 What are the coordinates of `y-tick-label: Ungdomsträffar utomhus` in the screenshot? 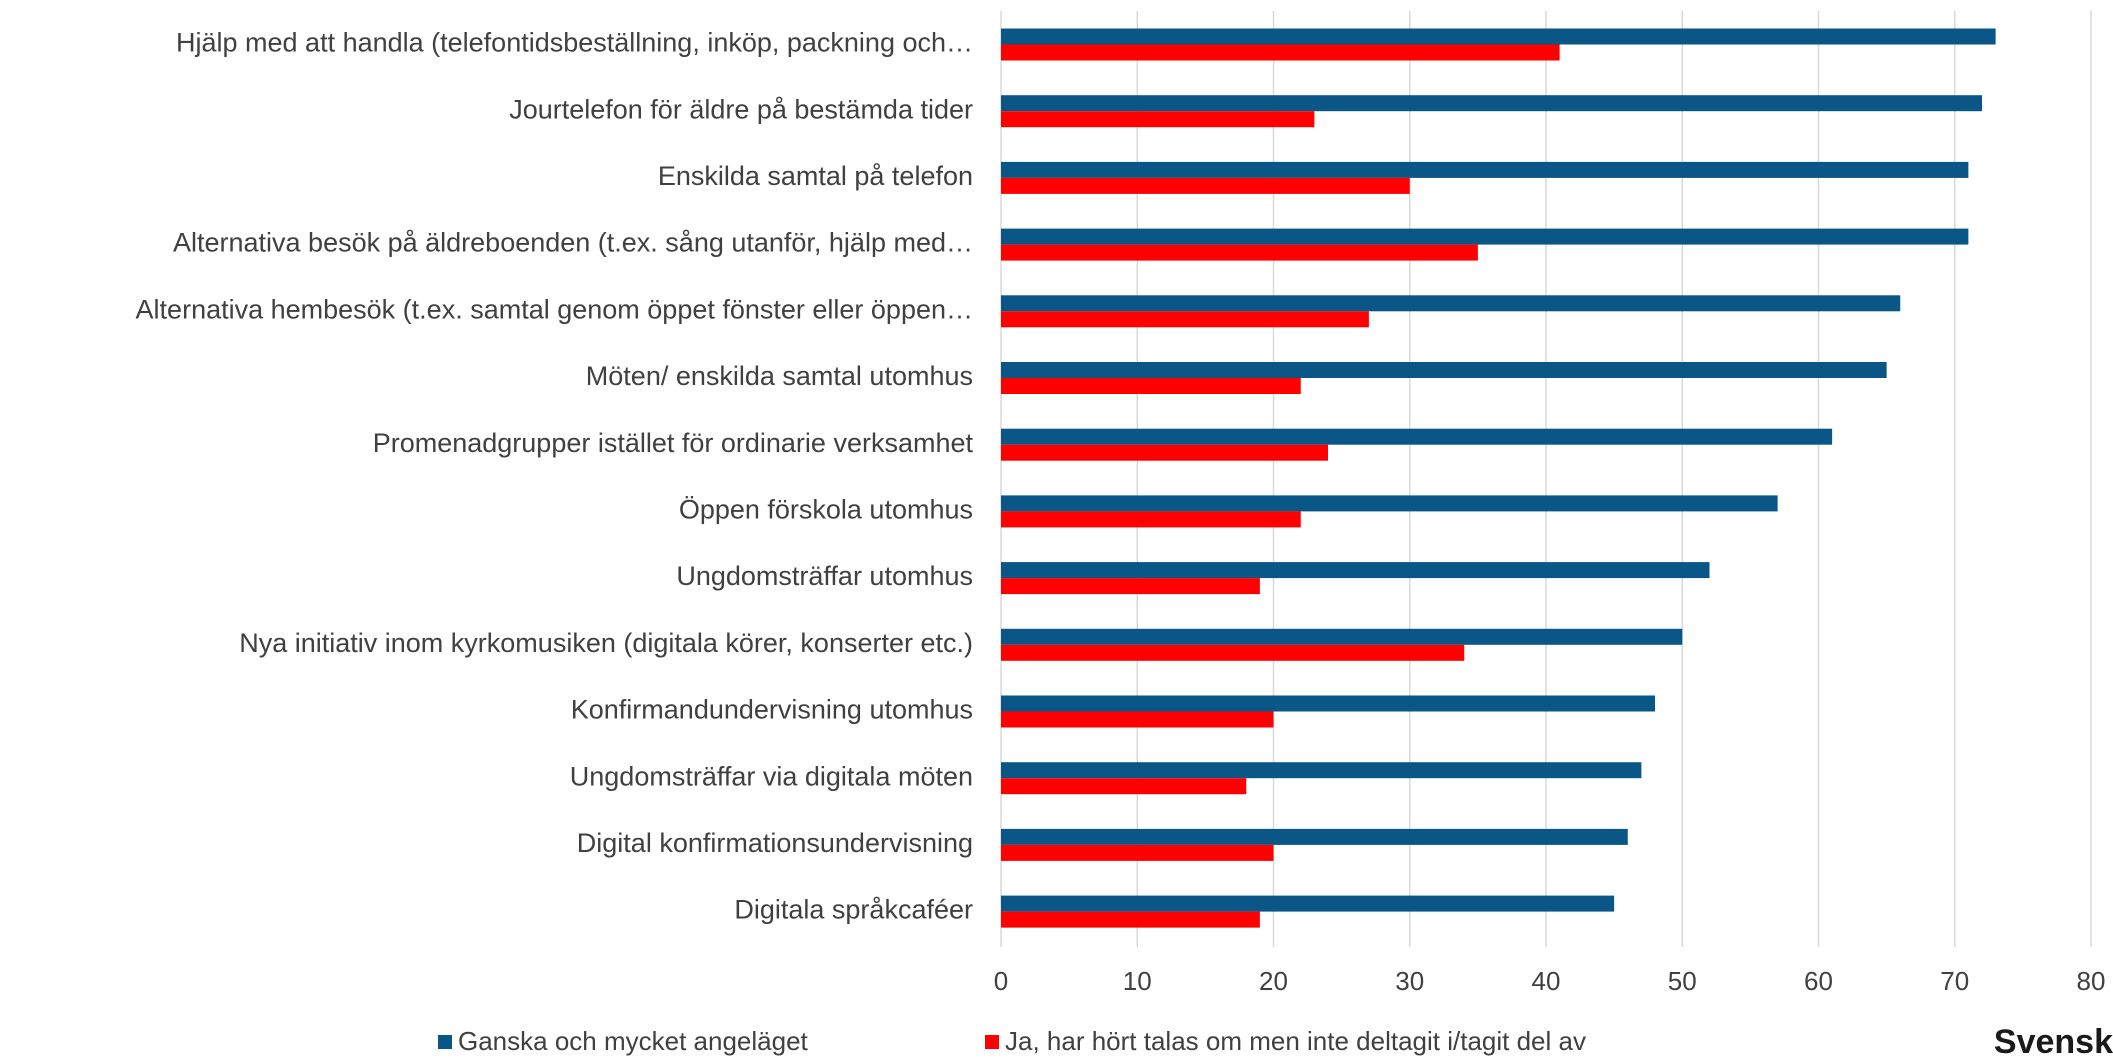 It's located at (824, 576).